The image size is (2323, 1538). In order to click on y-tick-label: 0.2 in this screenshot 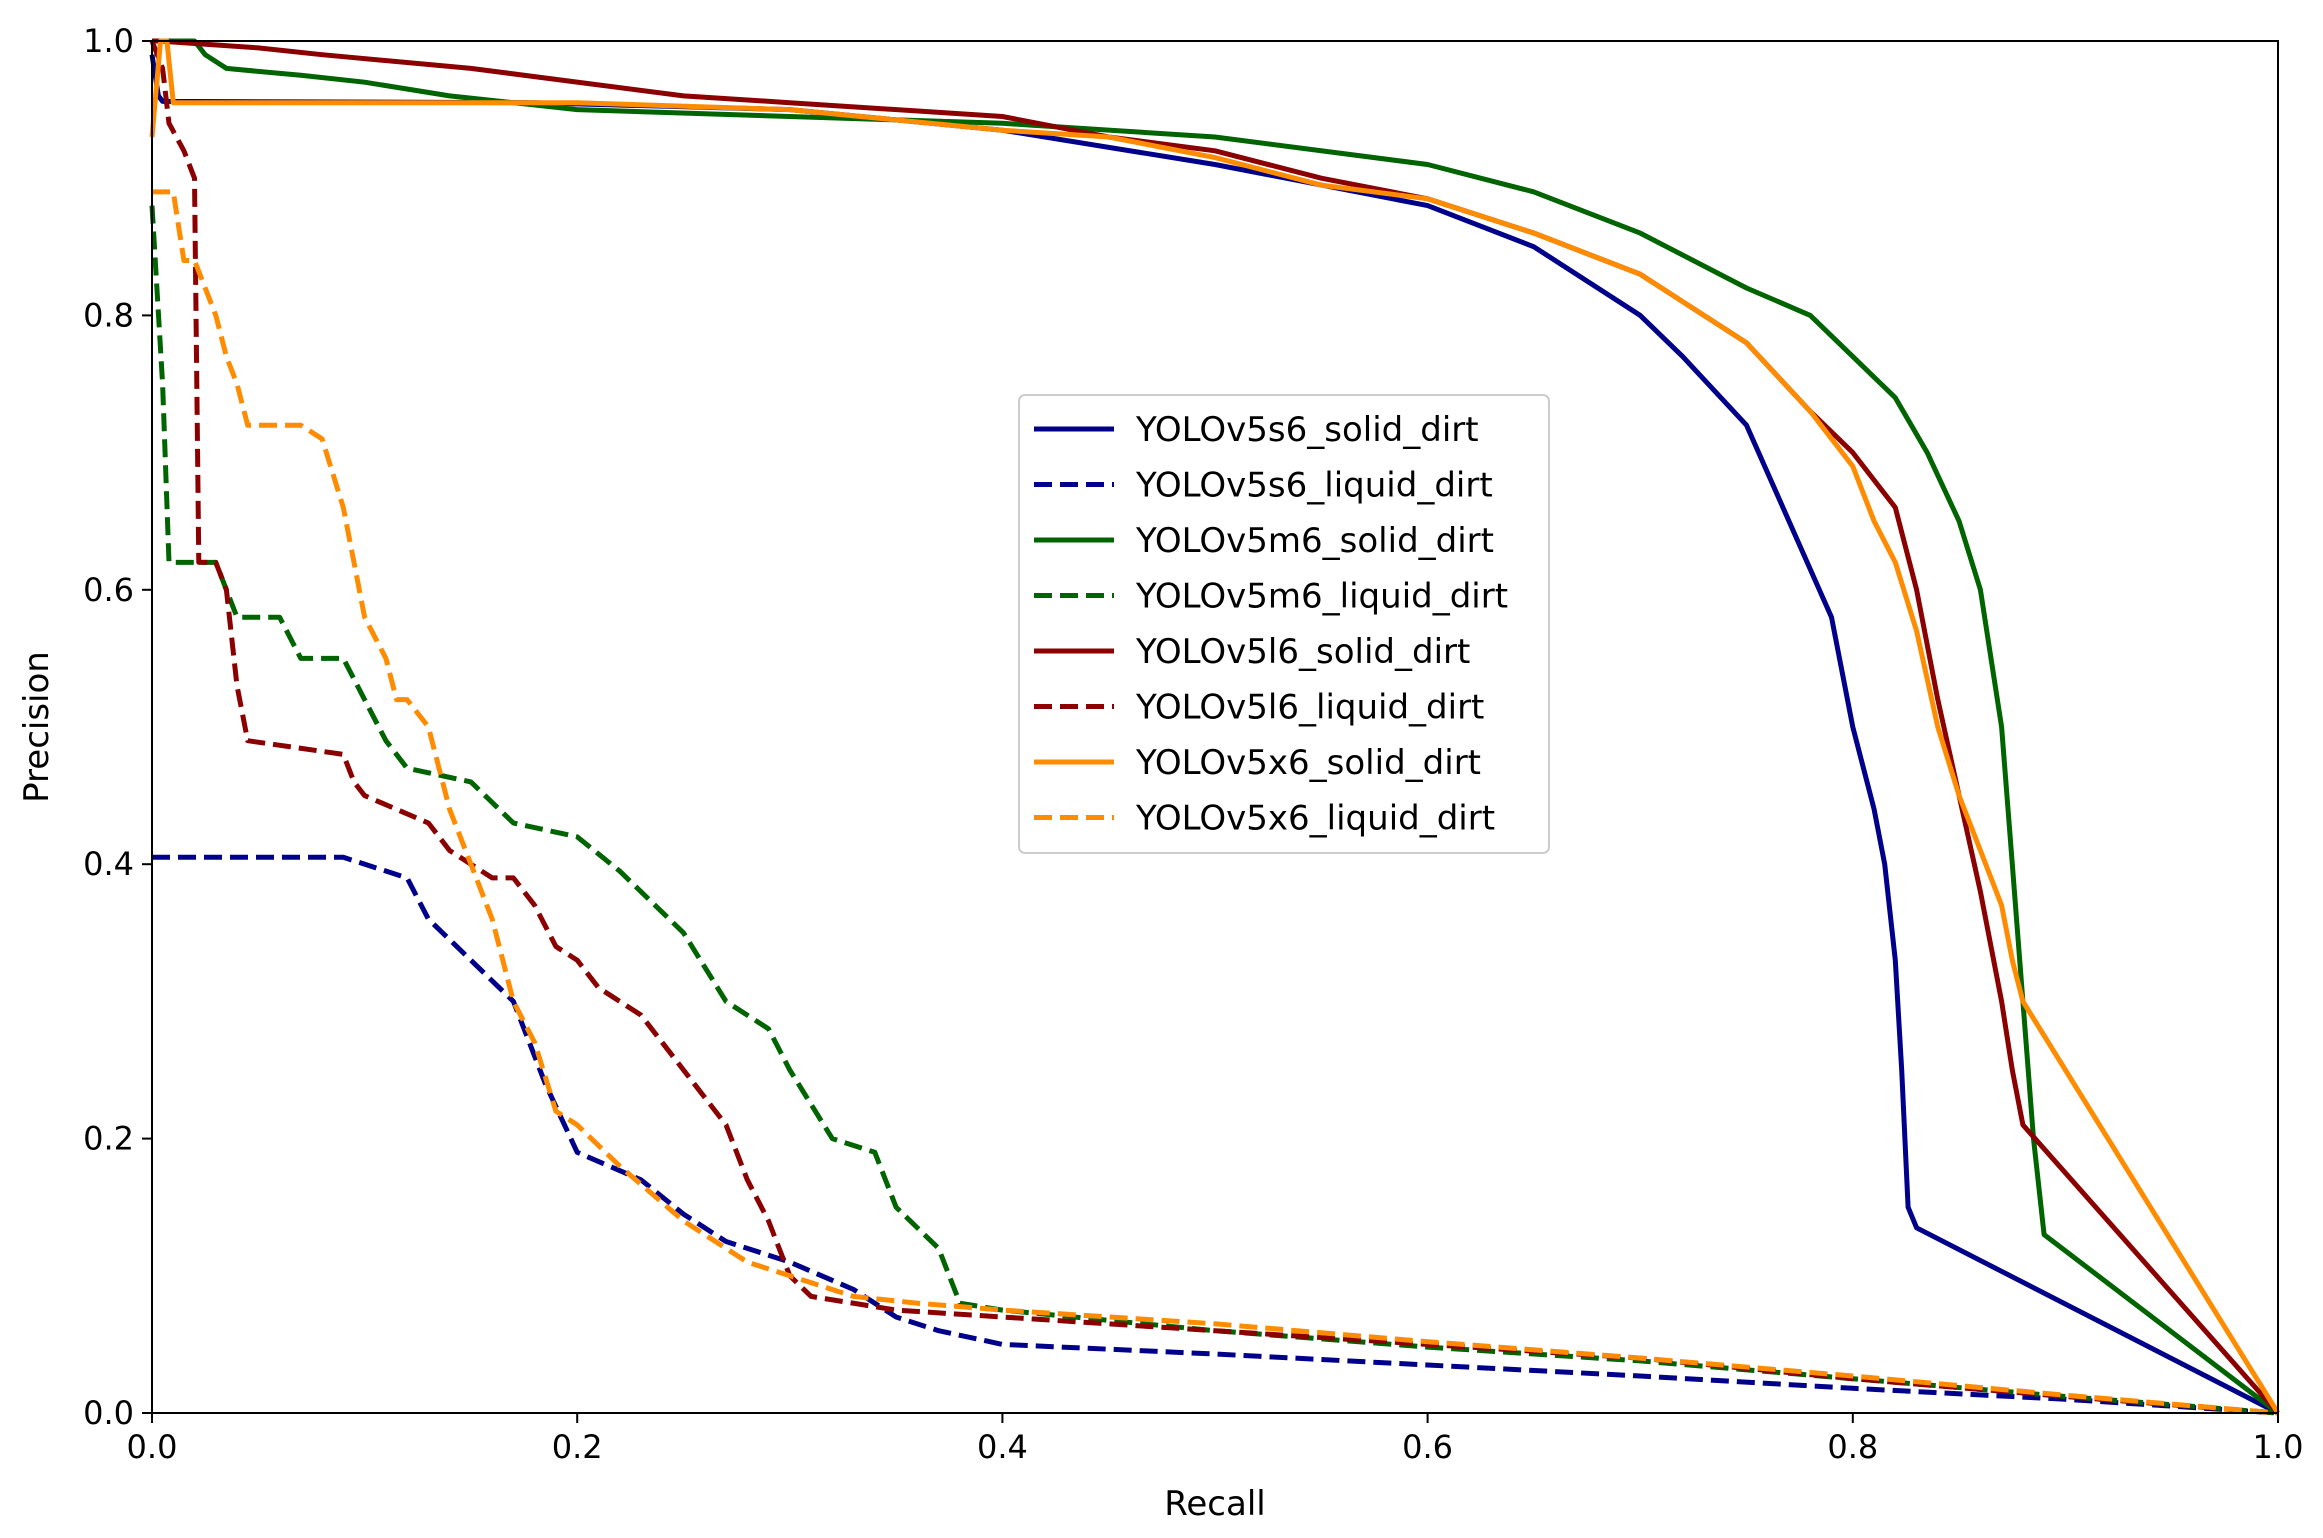, I will do `click(108, 1139)`.